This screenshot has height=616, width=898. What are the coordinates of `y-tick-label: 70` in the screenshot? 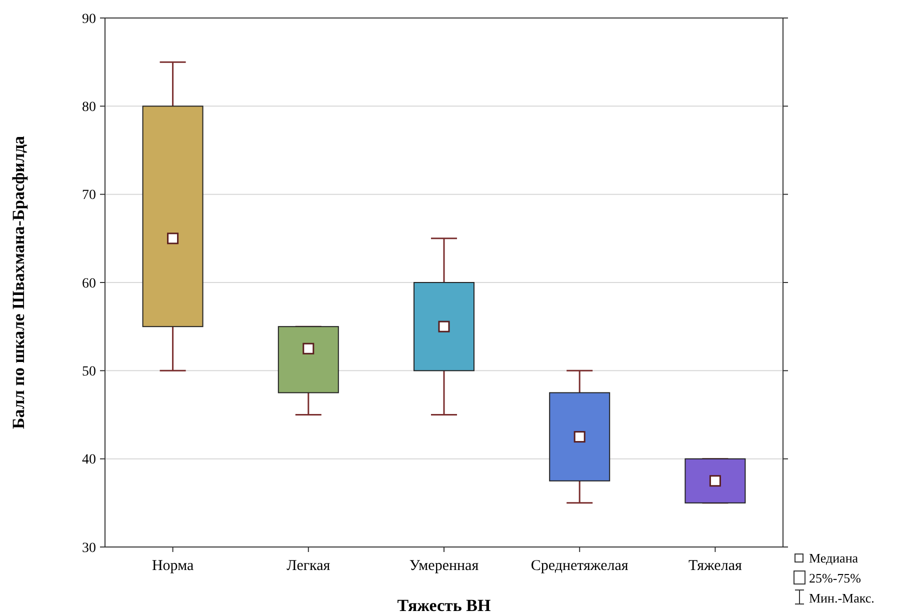 It's located at (89, 196).